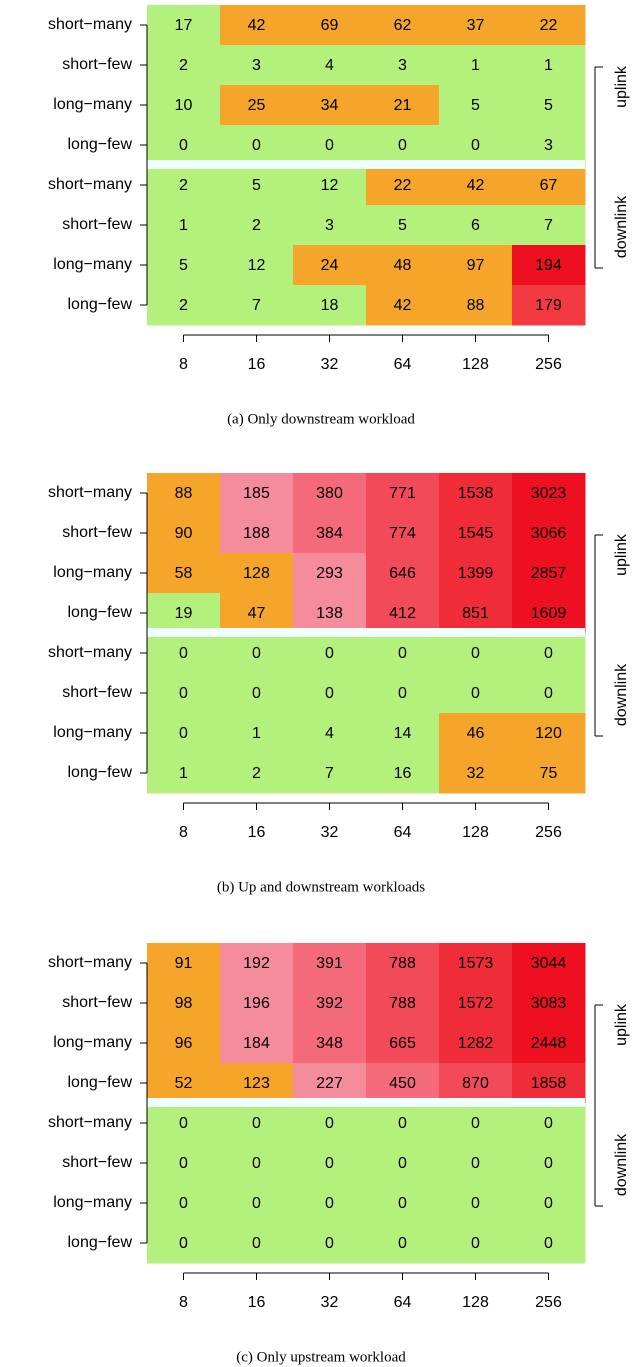 The image size is (643, 1367). What do you see at coordinates (403, 1302) in the screenshot?
I see `x-tick-label: 64` at bounding box center [403, 1302].